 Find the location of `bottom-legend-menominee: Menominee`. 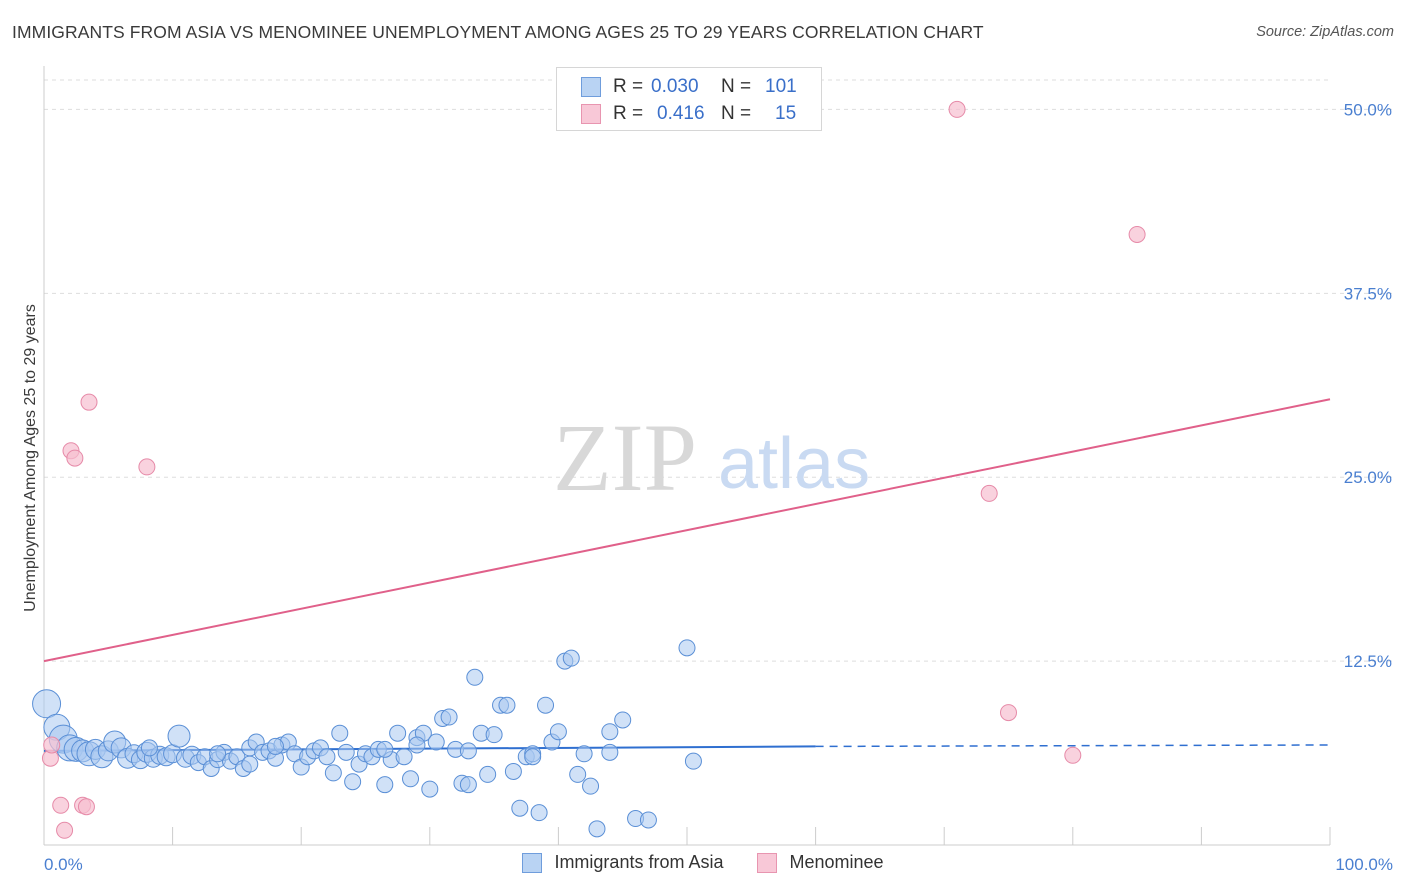

bottom-legend-menominee: Menominee is located at coordinates (820, 862).